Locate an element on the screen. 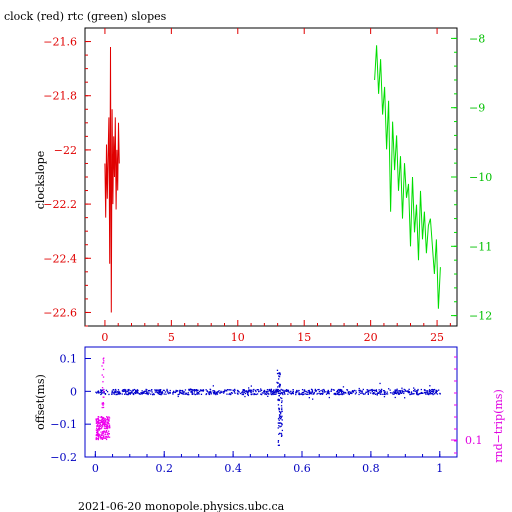 The width and height of the screenshot is (512, 512). top-right-y-tick-label: −12 is located at coordinates (480, 316).